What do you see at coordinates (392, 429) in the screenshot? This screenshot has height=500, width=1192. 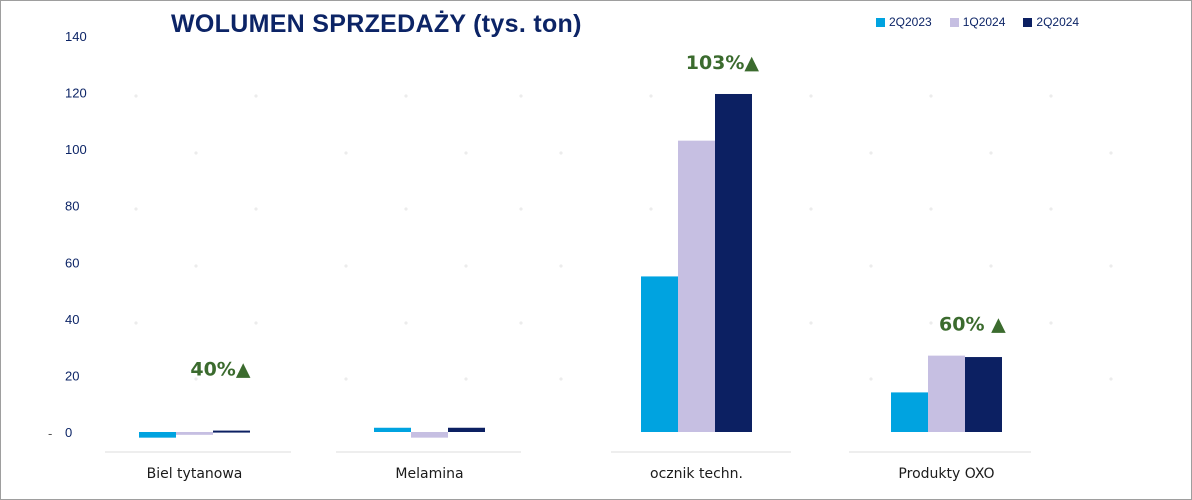 I see `bar-2q2023-cat2` at bounding box center [392, 429].